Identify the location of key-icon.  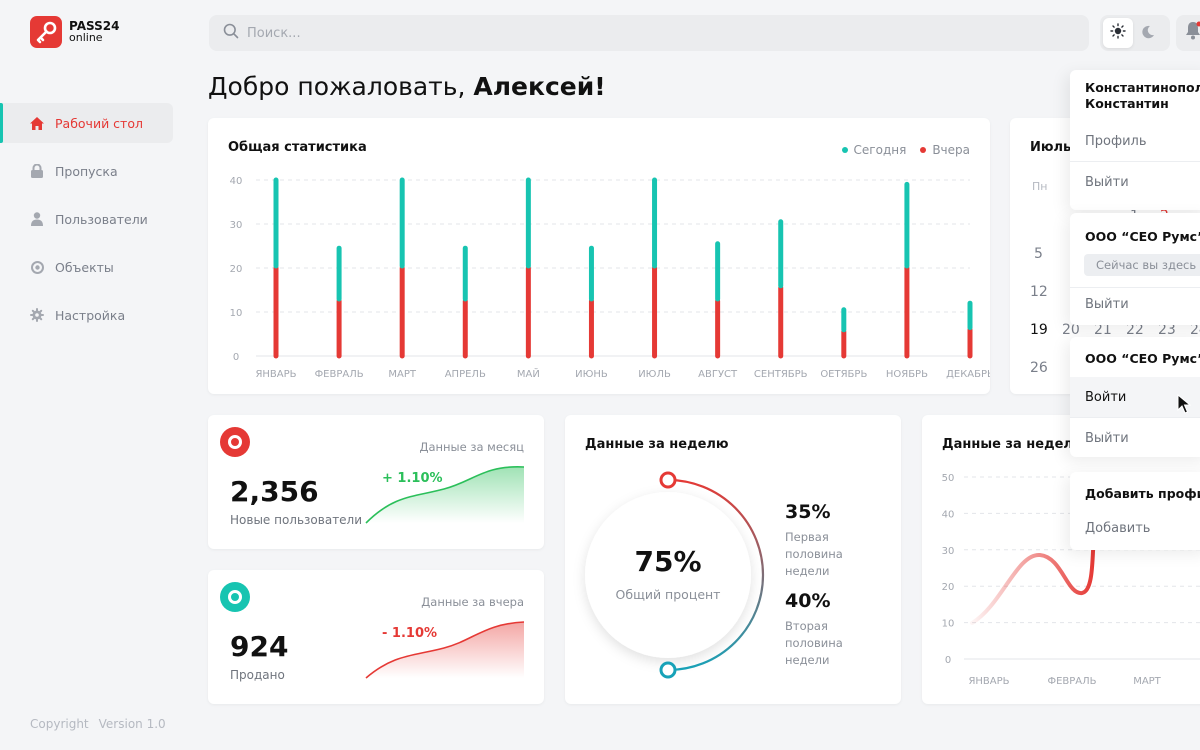
(46, 32).